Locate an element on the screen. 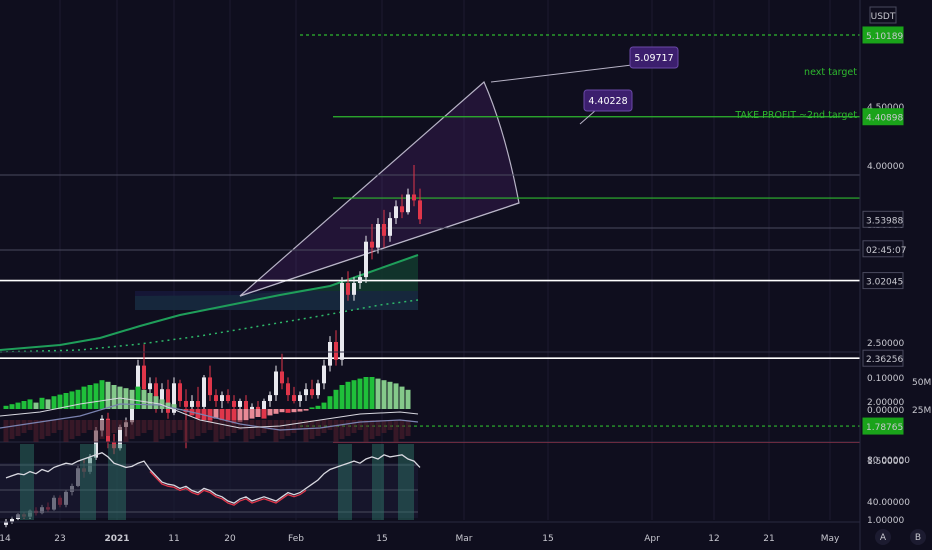 This screenshot has width=932, height=550. take-profit-label: TAKE PROFIT ~2nd target is located at coordinates (795, 115).